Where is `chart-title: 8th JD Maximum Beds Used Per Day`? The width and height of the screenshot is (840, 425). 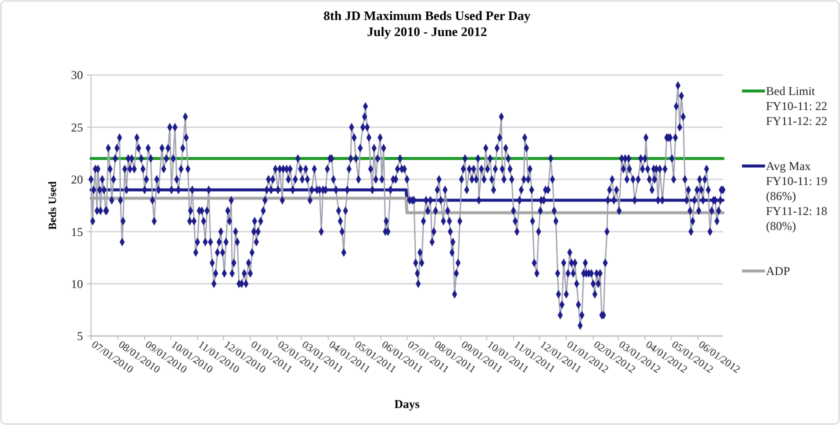
chart-title: 8th JD Maximum Beds Used Per Day is located at coordinates (427, 15).